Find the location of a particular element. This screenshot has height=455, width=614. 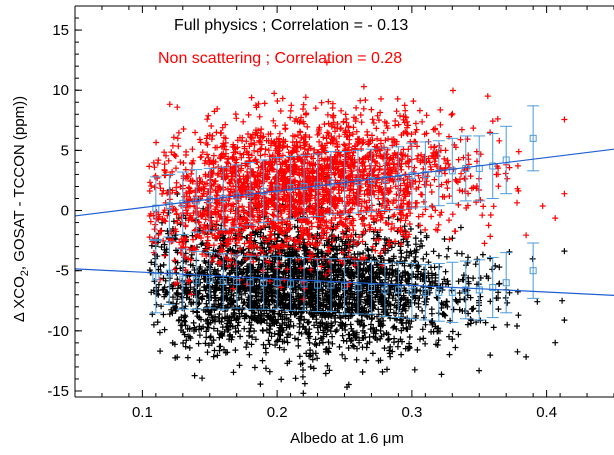

y-tick-label: -10 is located at coordinates (58, 331).